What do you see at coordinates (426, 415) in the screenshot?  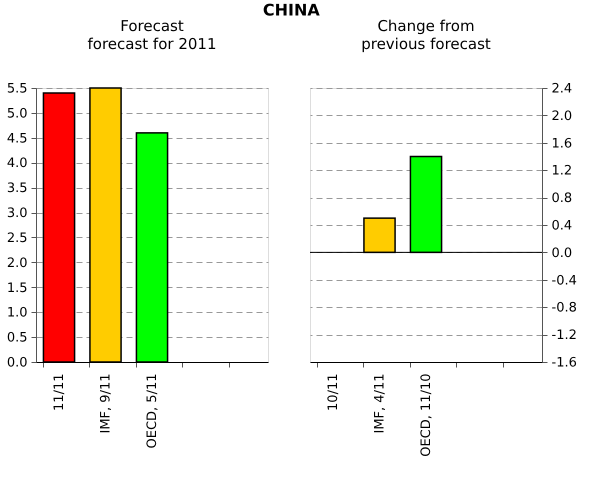 I see `x-tick-label: OECD, 11/10` at bounding box center [426, 415].